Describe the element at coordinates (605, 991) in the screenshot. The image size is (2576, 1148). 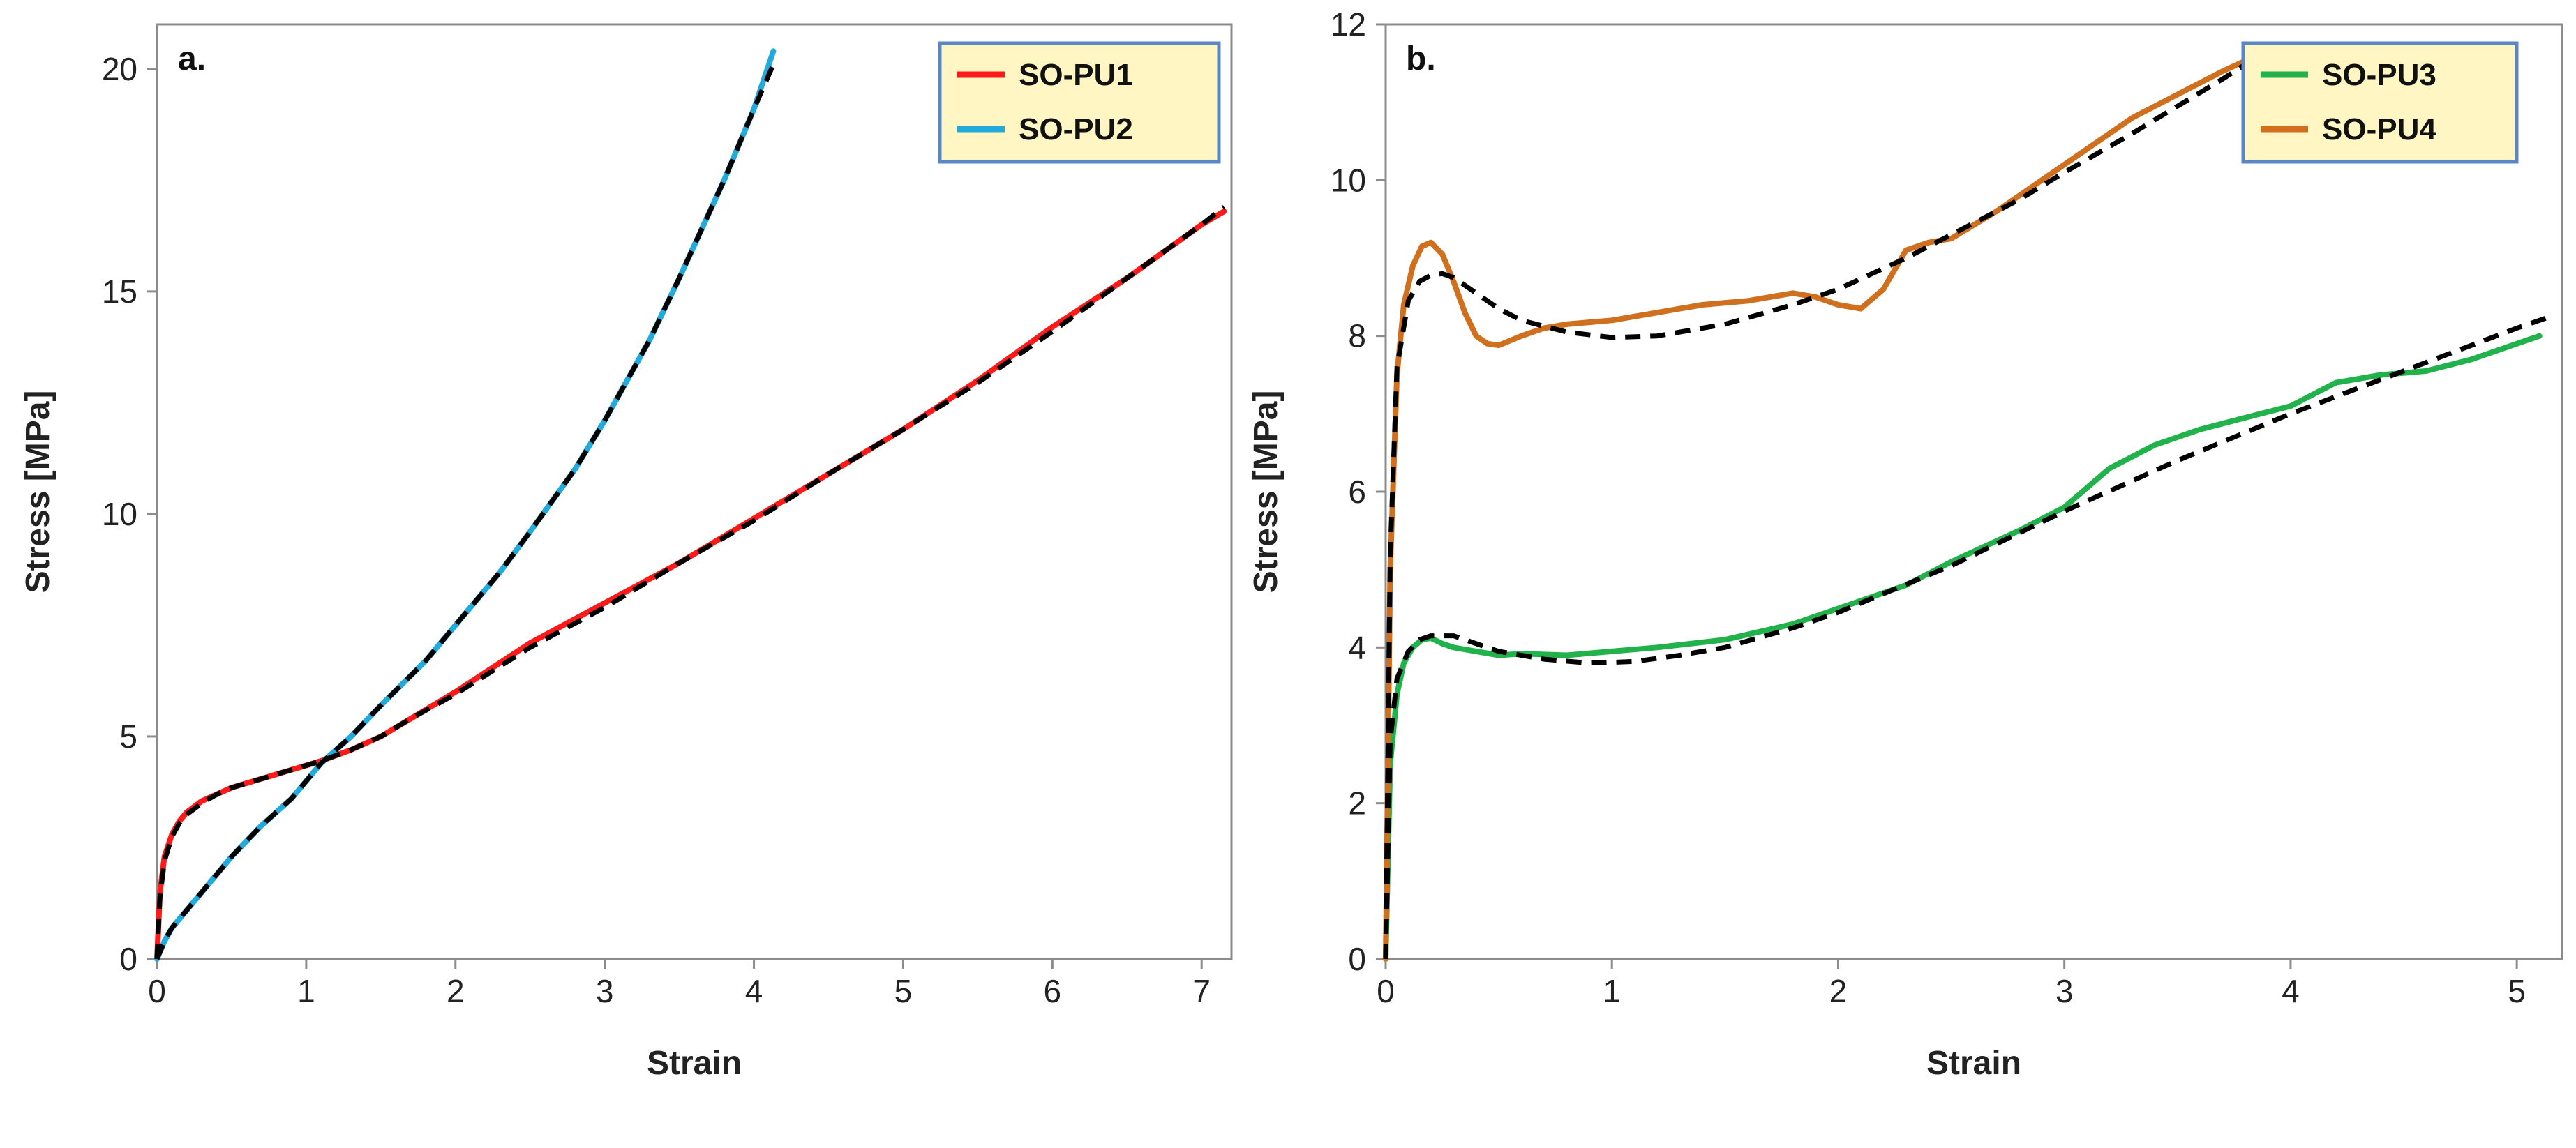
I see `x-tick-label-a: 3` at that location.